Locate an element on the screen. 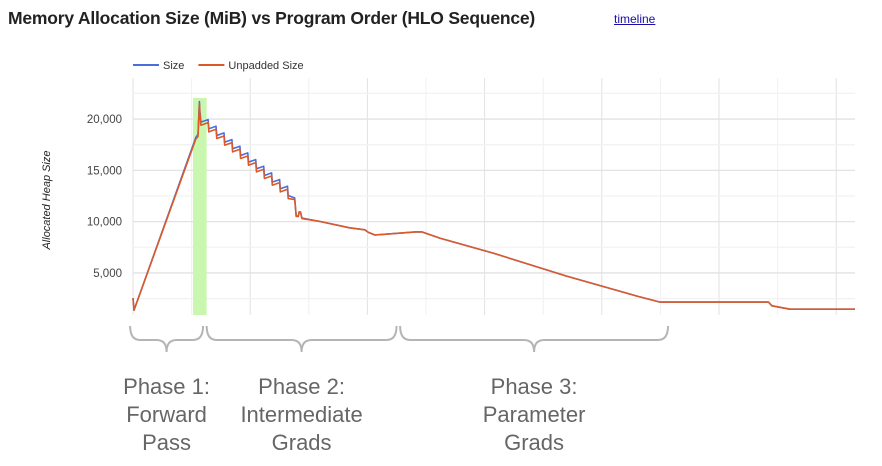 The image size is (882, 466). phase-label: Pass is located at coordinates (166, 442).